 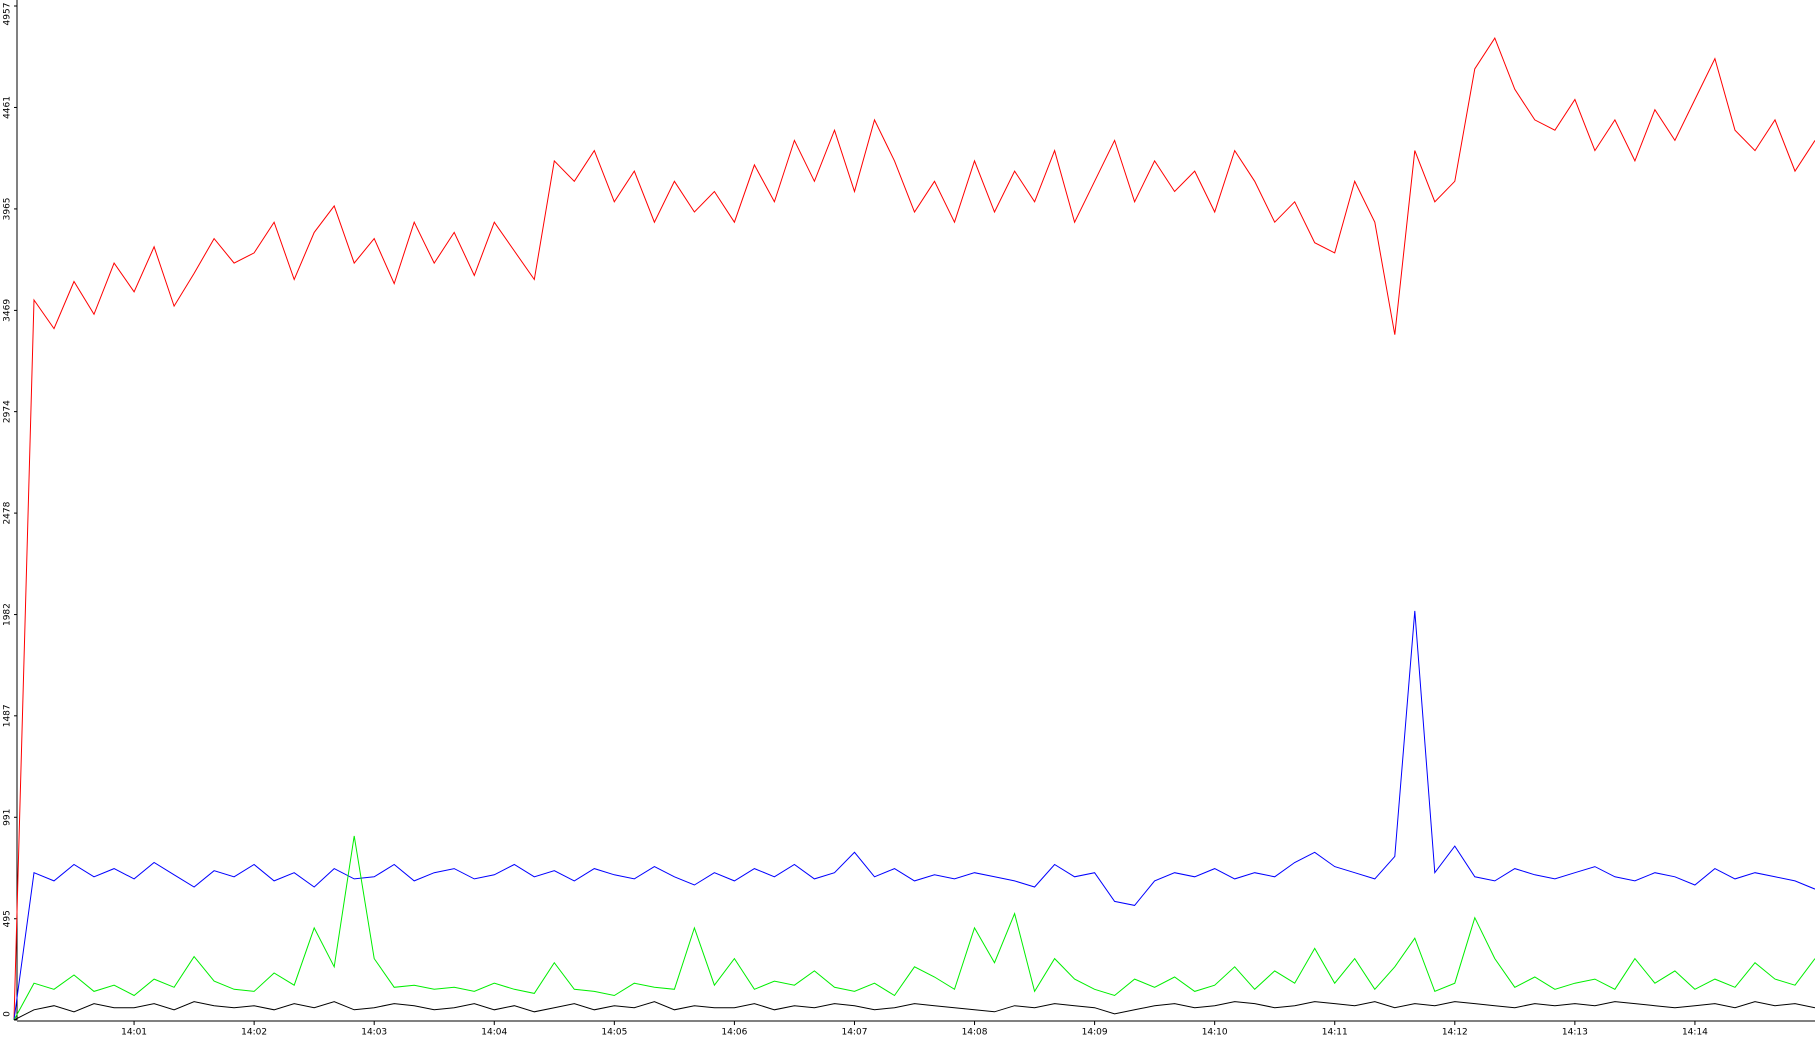 I want to click on y-tick-label: 4461, so click(x=8, y=107).